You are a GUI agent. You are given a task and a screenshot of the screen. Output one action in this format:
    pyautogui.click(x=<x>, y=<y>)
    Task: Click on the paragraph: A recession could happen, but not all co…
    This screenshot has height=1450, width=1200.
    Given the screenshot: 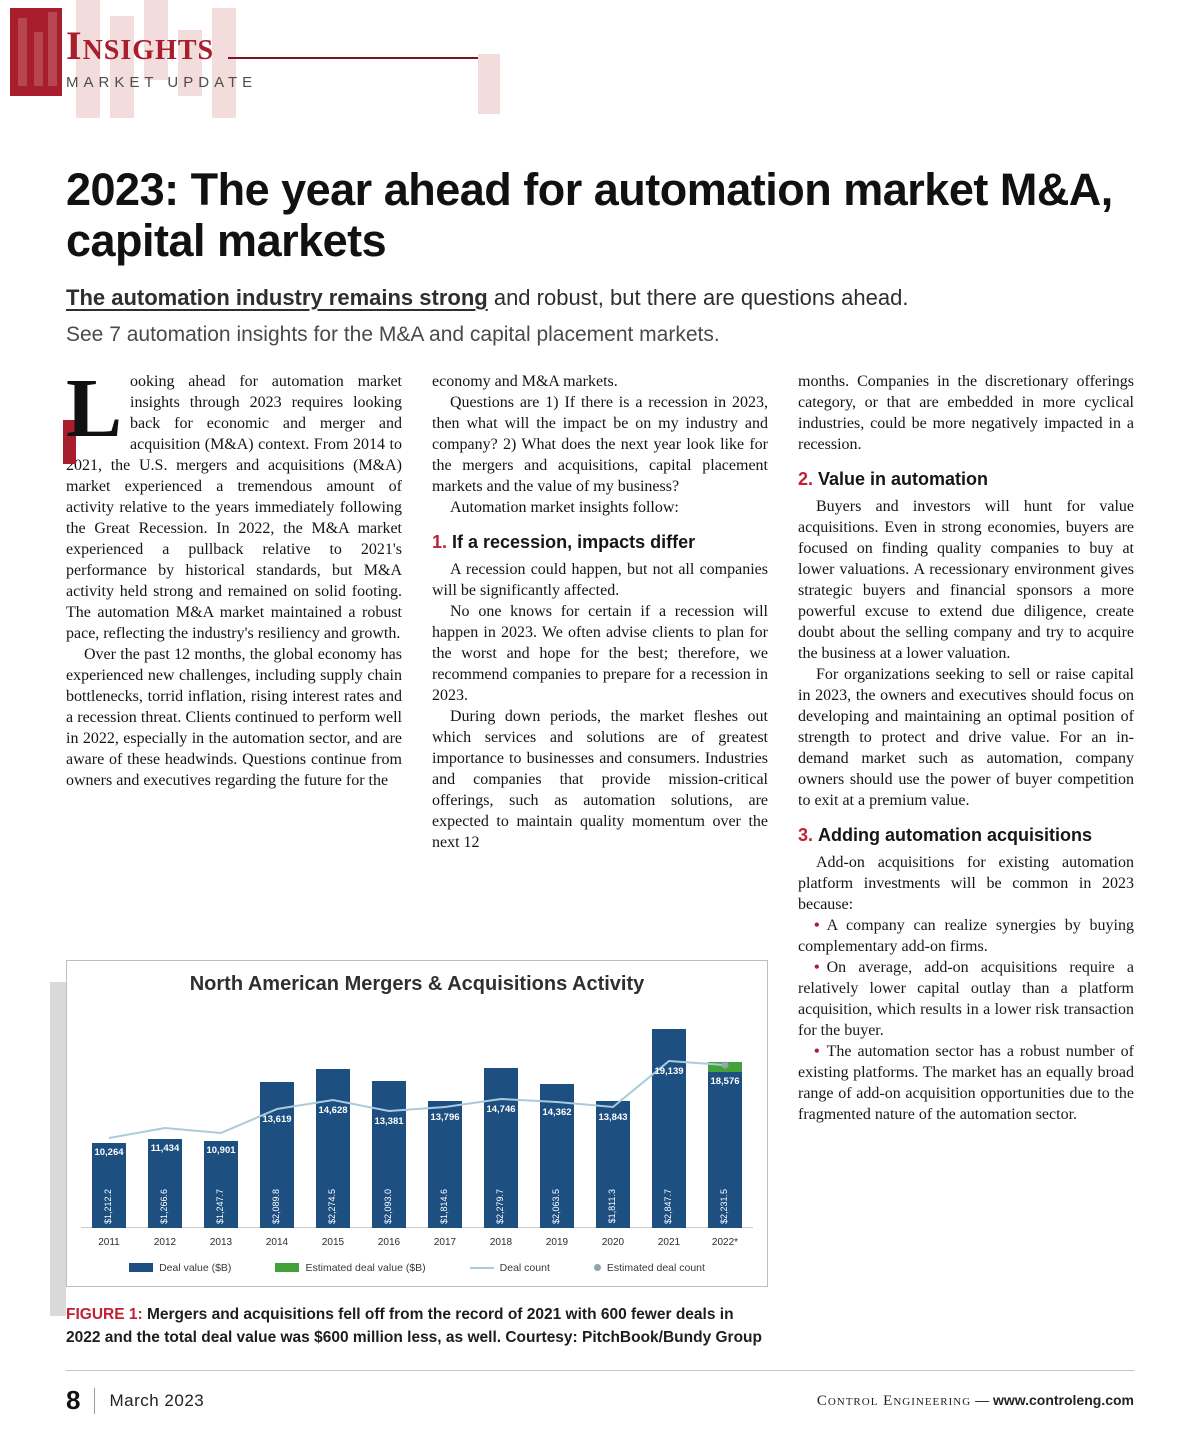 What is the action you would take?
    pyautogui.click(x=600, y=579)
    